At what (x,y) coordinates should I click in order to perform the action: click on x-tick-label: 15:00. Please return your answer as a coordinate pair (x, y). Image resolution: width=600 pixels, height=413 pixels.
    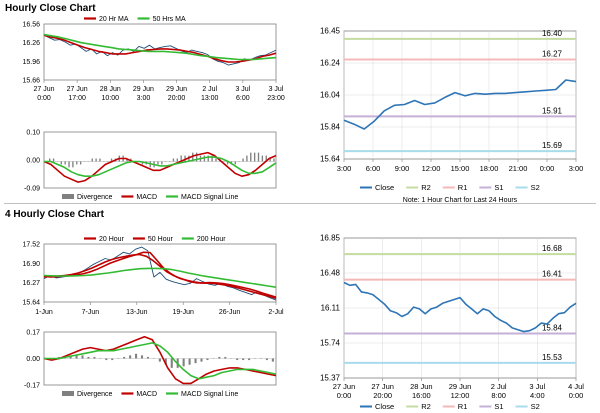
    Looking at the image, I should click on (460, 168).